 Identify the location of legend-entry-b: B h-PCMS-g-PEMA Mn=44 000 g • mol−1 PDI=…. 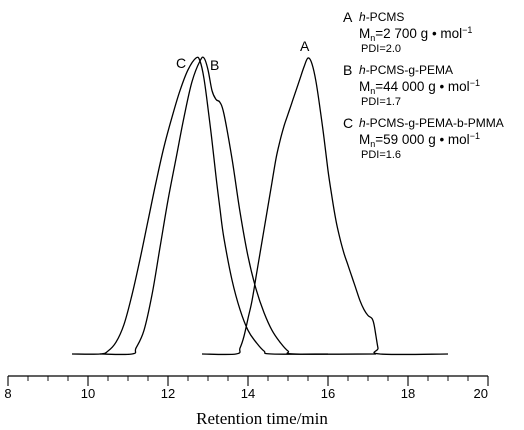
(411, 85).